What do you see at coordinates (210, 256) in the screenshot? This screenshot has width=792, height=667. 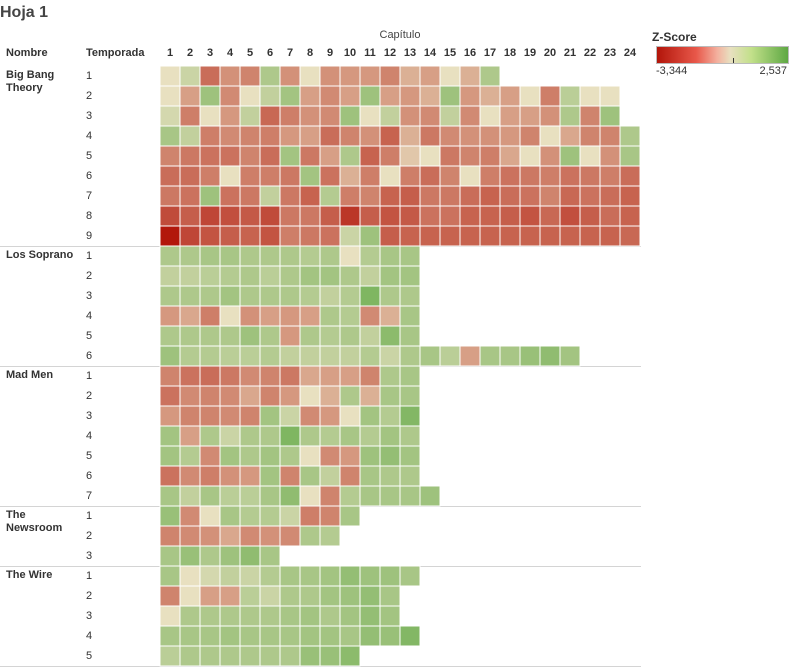 I see `heatmap-cell: Los Soprano T1 C3: 0.7` at bounding box center [210, 256].